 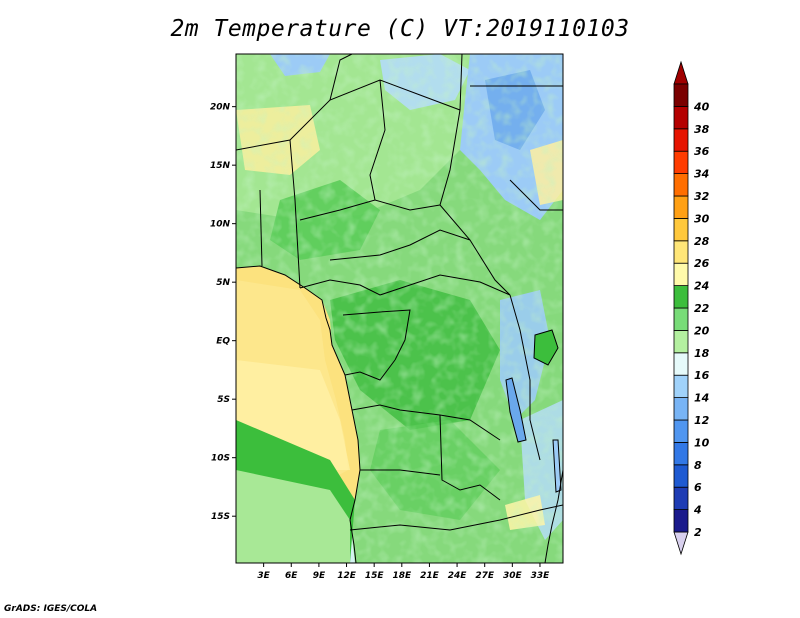 I want to click on colorbar-label: 22, so click(x=702, y=308).